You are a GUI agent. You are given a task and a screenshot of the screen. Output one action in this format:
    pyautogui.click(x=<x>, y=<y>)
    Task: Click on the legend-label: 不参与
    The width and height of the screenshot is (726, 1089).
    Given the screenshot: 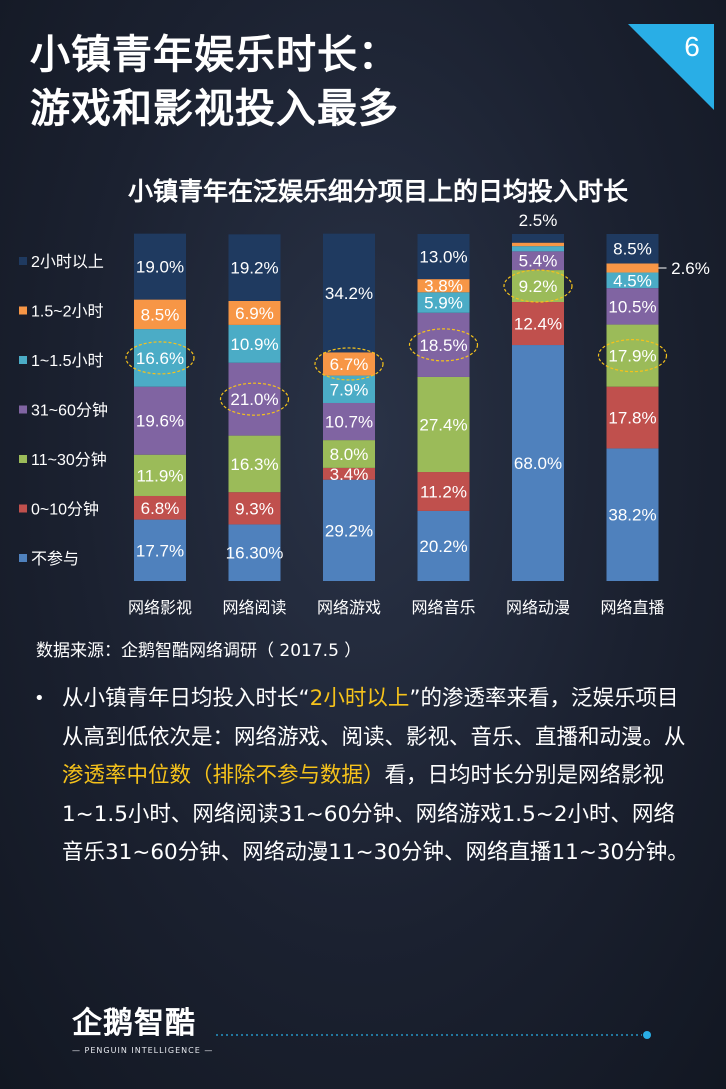 What is the action you would take?
    pyautogui.click(x=55, y=559)
    